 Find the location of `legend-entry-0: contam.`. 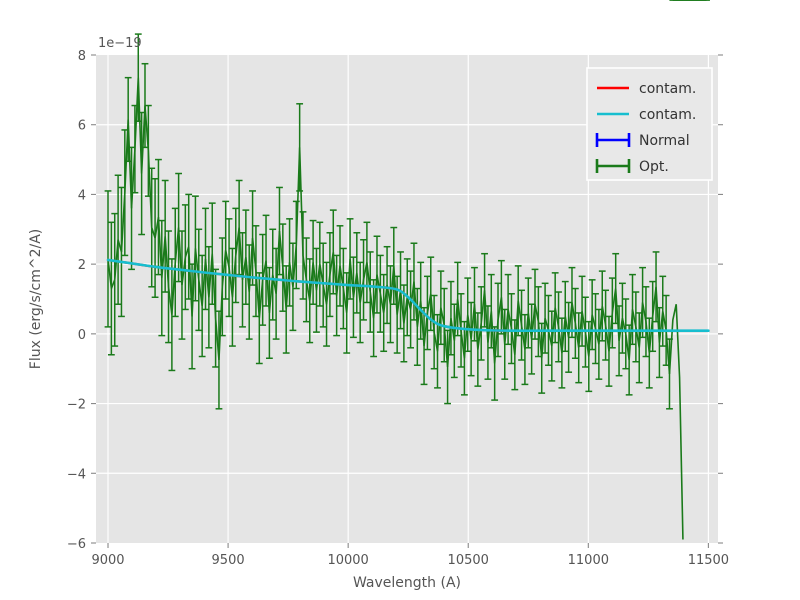

legend-entry-0: contam. is located at coordinates (646, 89).